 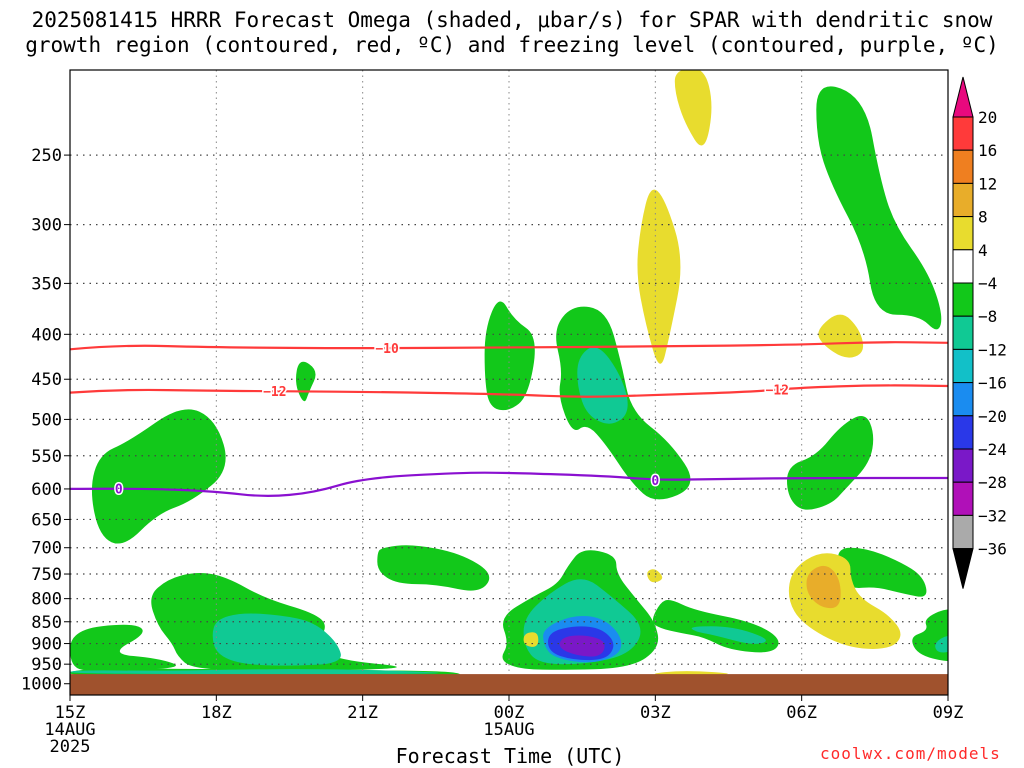 I want to click on colorbar-tick-label: −4, so click(x=987, y=283).